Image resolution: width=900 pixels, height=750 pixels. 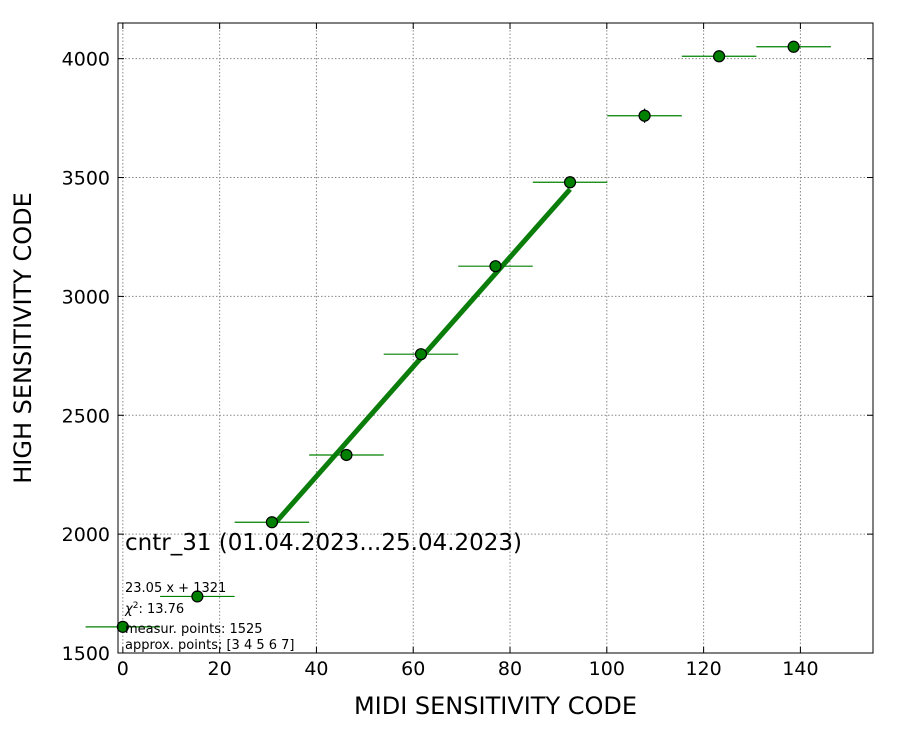 What do you see at coordinates (210, 645) in the screenshot?
I see `approx-points-label: approx. points: [3 4 5 6 7]` at bounding box center [210, 645].